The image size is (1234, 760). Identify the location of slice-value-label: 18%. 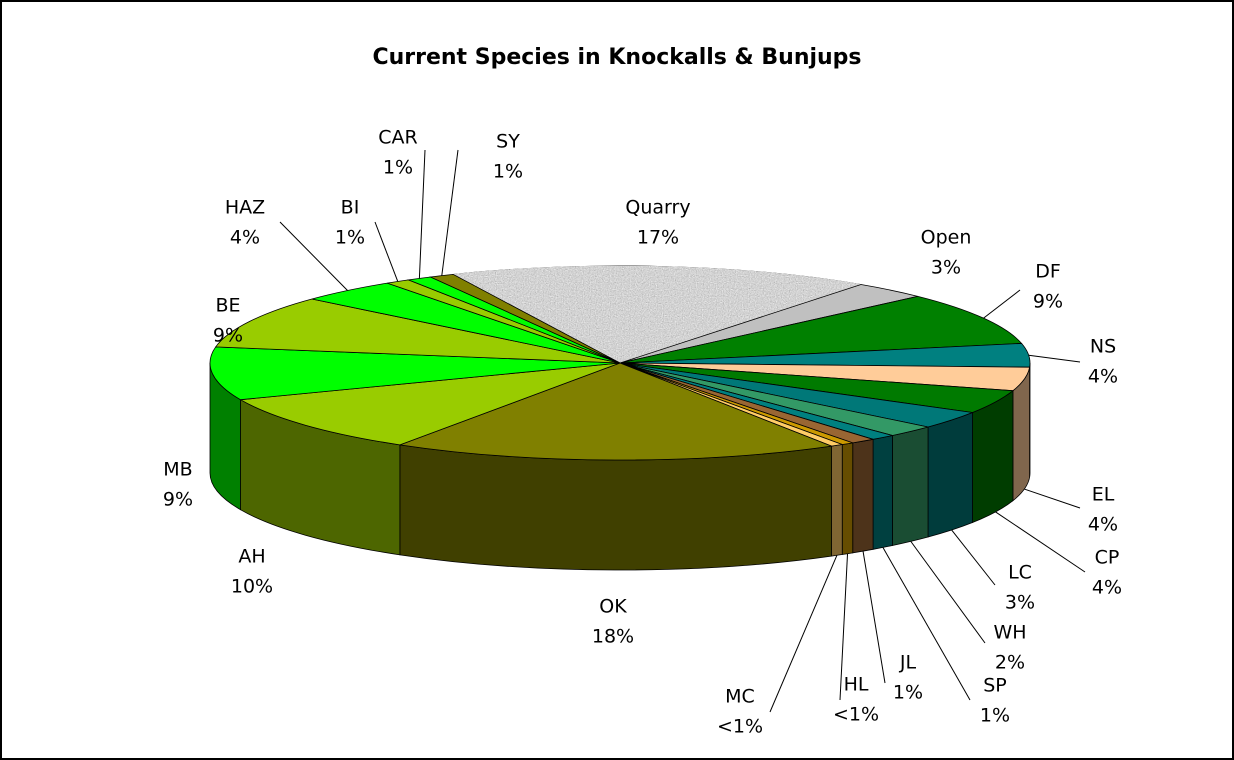
(613, 637).